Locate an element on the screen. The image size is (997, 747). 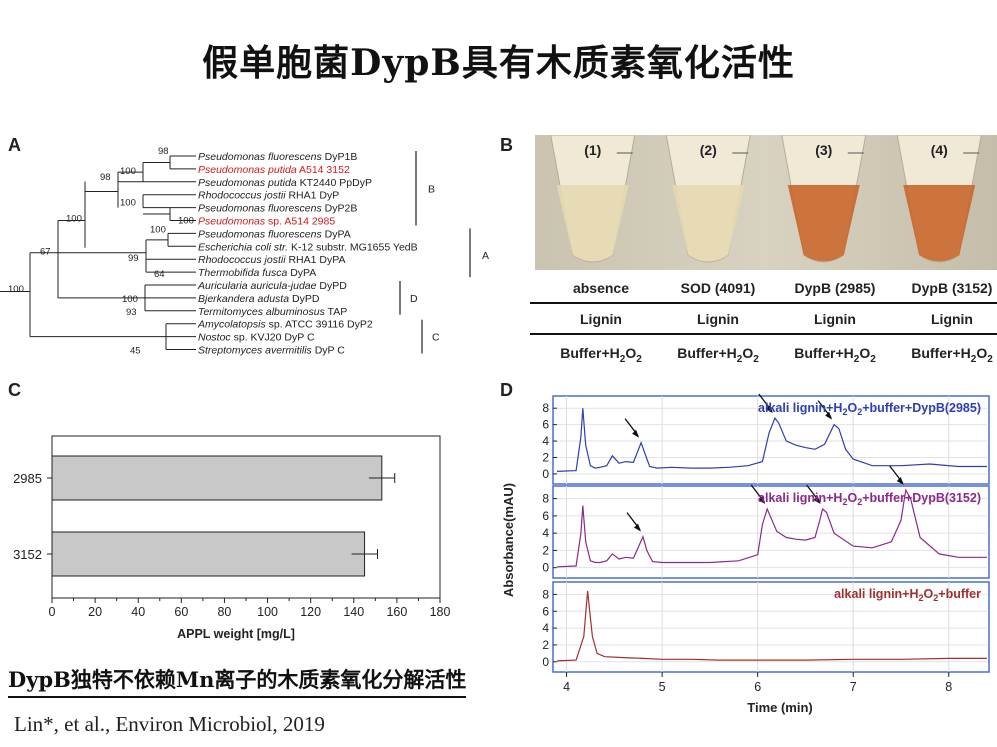
bootstrap-value: 64 is located at coordinates (159, 274).